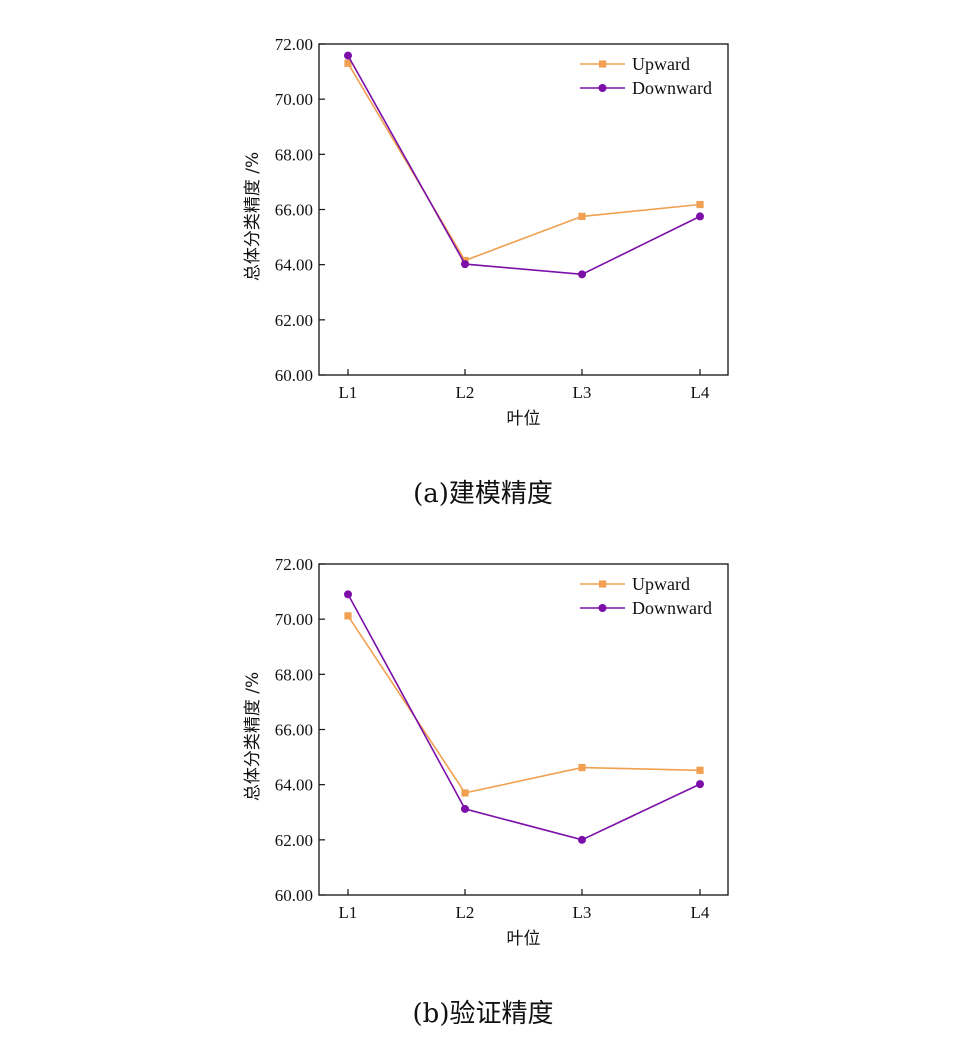  I want to click on point-upward-L2, so click(465, 793).